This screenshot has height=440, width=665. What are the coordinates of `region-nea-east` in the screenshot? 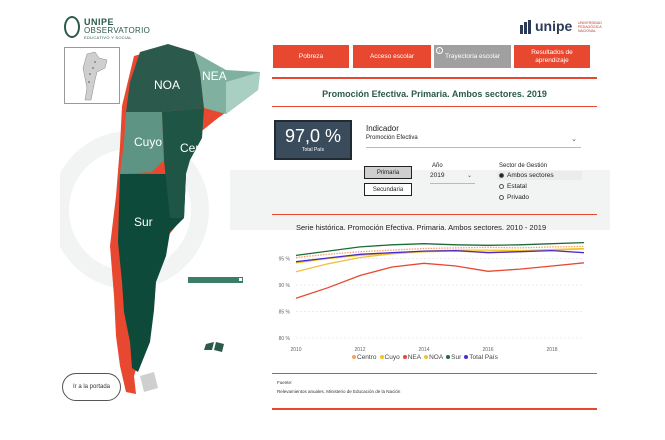 It's located at (243, 93).